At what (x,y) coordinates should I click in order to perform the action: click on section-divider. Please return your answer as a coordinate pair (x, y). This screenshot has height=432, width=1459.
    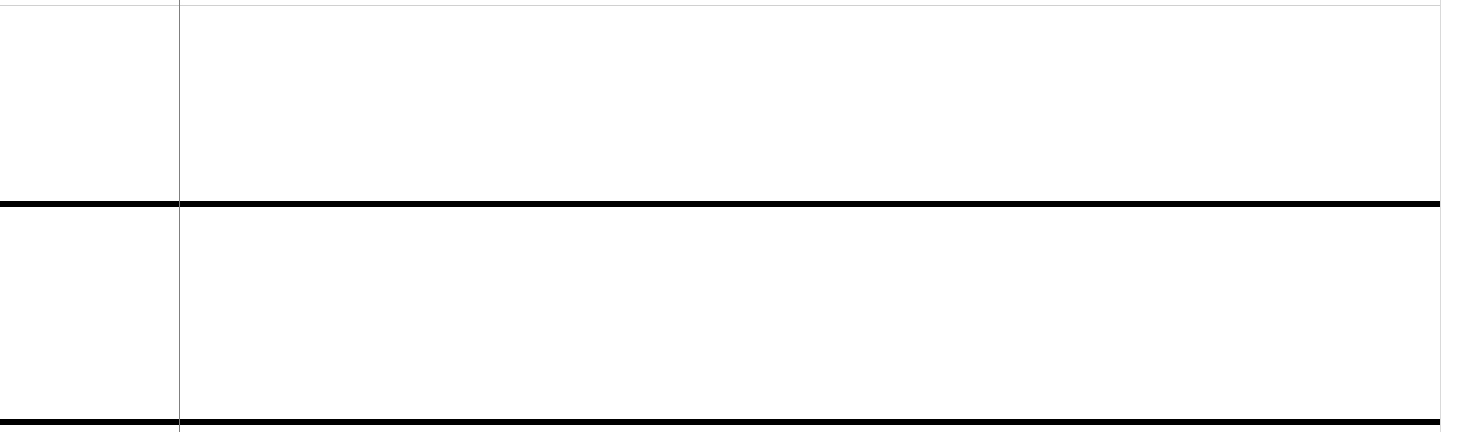
    Looking at the image, I should click on (720, 204).